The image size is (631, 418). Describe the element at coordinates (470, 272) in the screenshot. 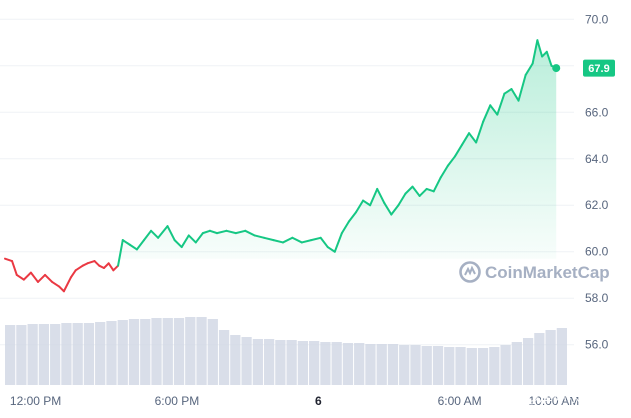

I see `coinmarketcap-logo-icon` at that location.